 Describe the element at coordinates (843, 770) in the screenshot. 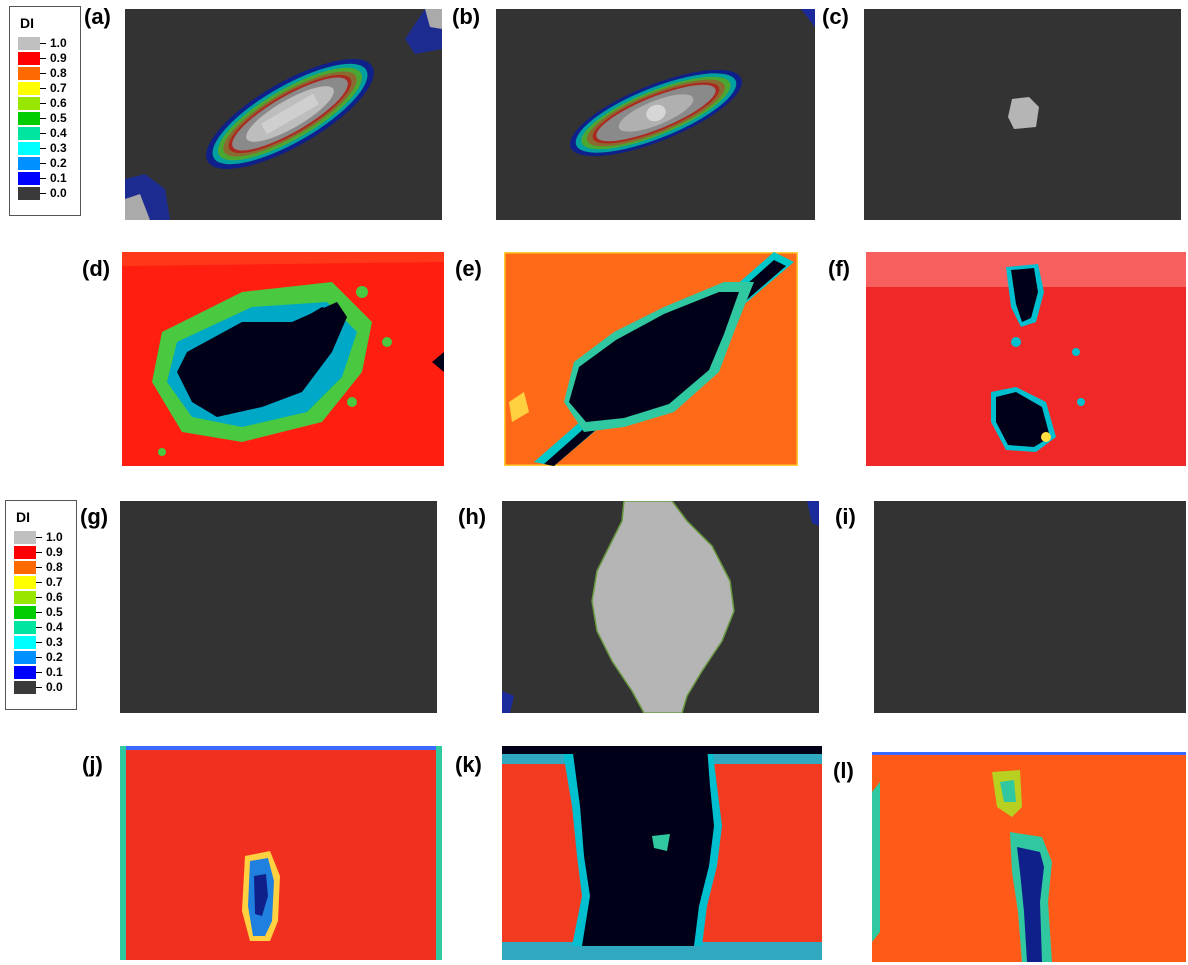

I see `panel-label-l: (l)` at that location.